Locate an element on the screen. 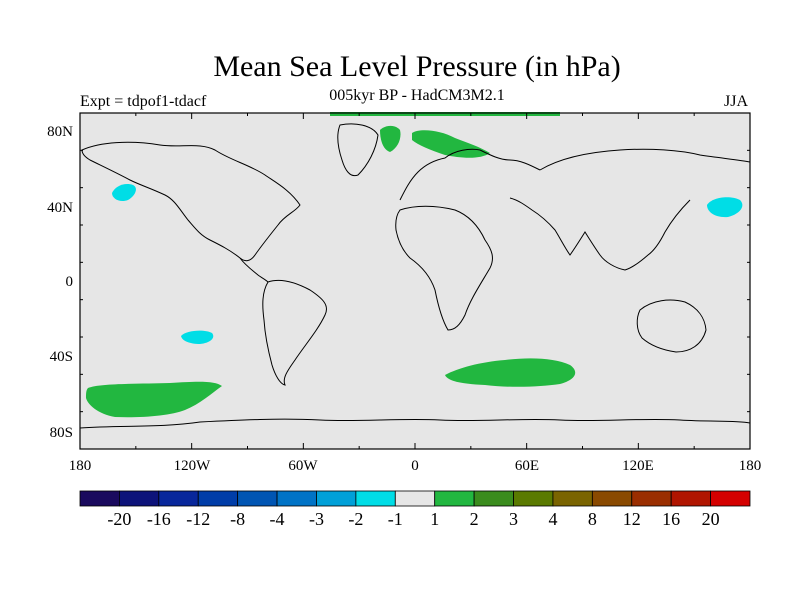 The width and height of the screenshot is (800, 600). negative-anomaly-south-pacific is located at coordinates (197, 337).